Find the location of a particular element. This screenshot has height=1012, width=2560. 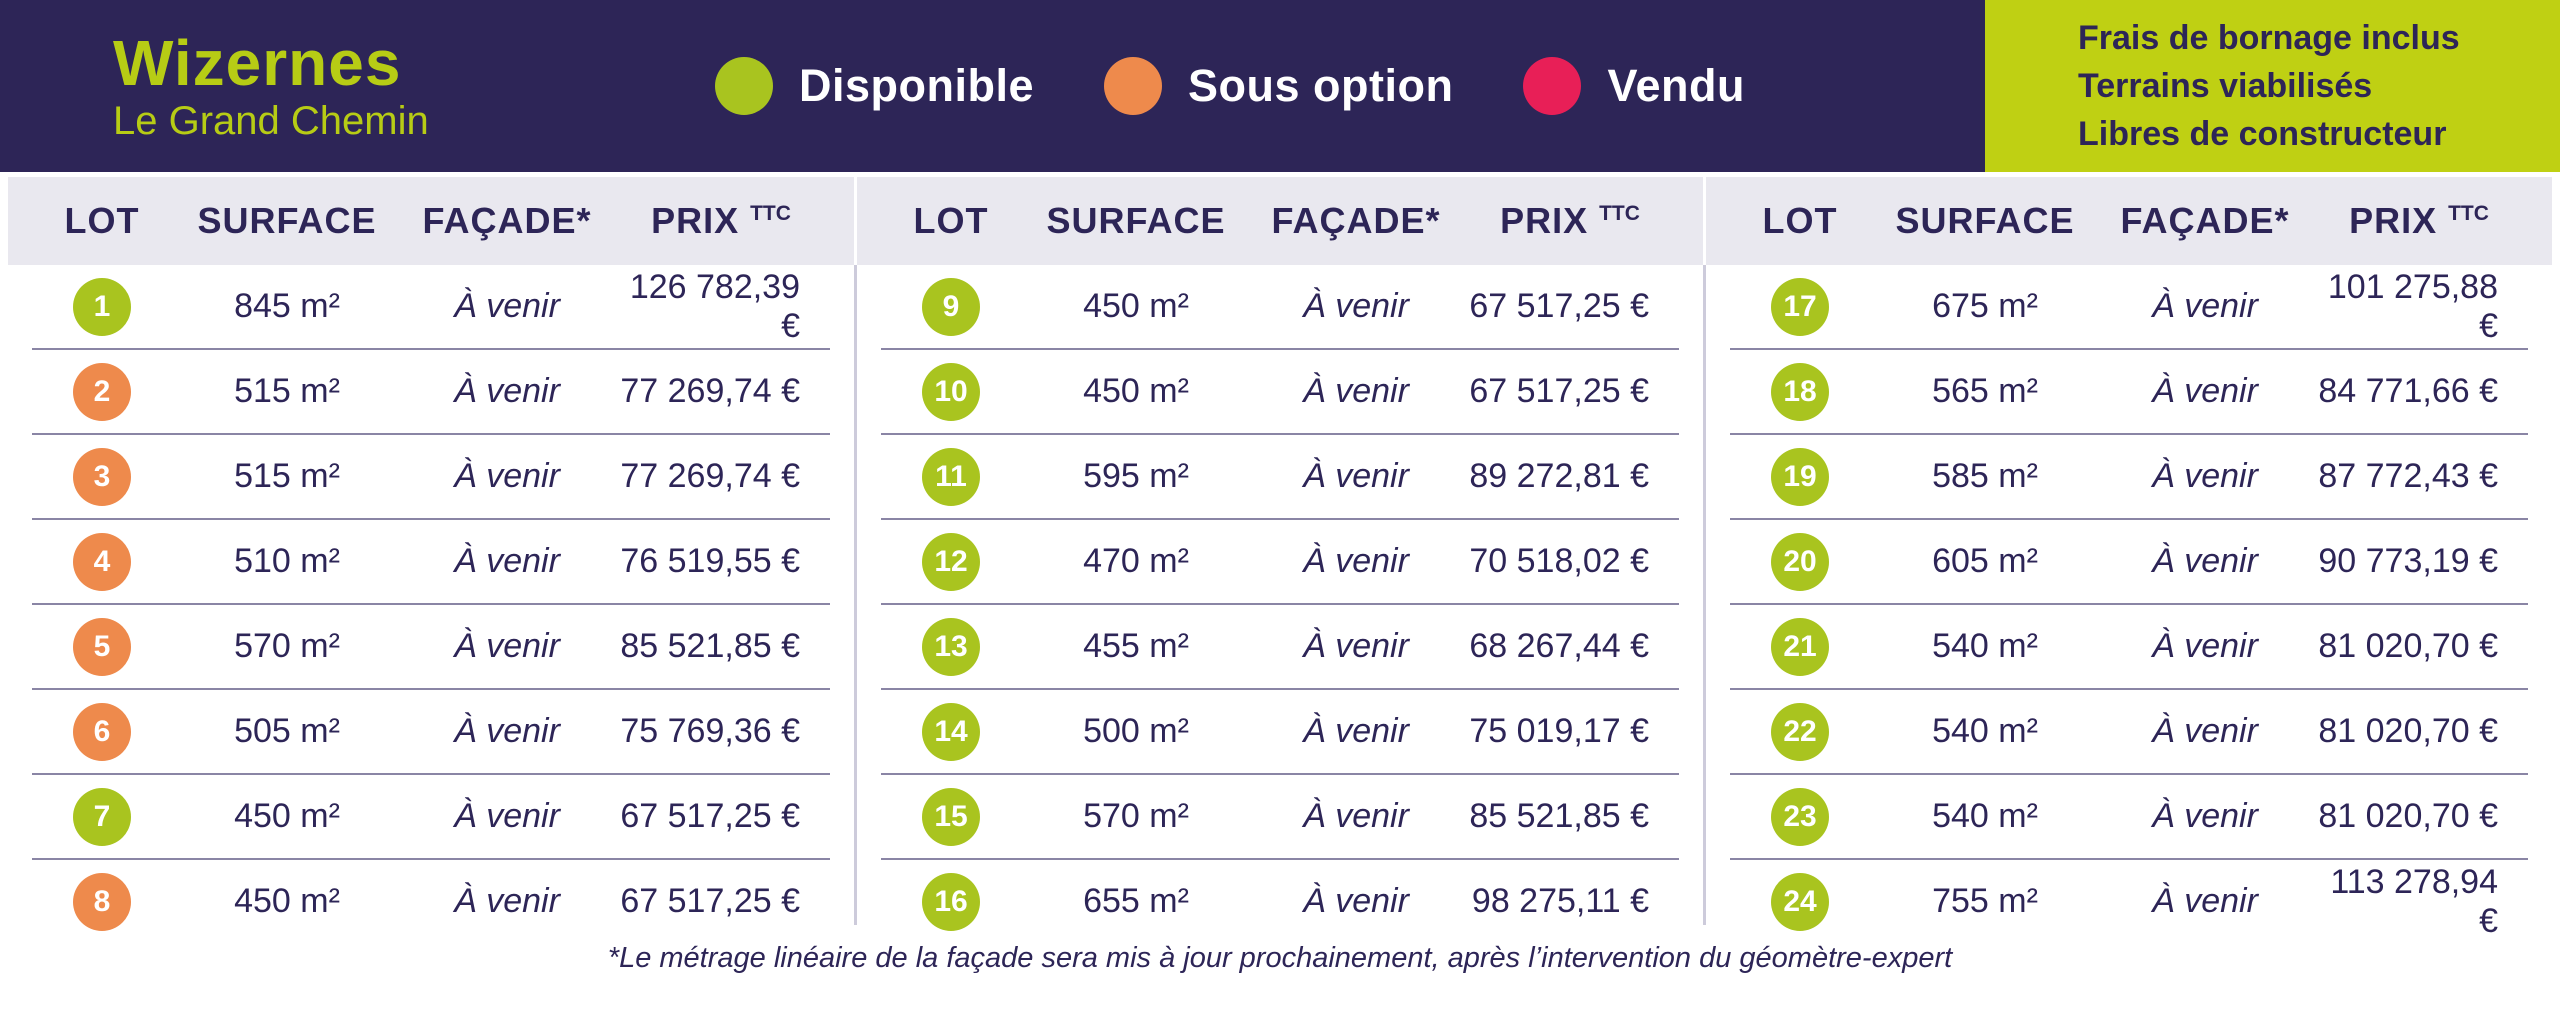

lot-cell: 17 is located at coordinates (1800, 306).